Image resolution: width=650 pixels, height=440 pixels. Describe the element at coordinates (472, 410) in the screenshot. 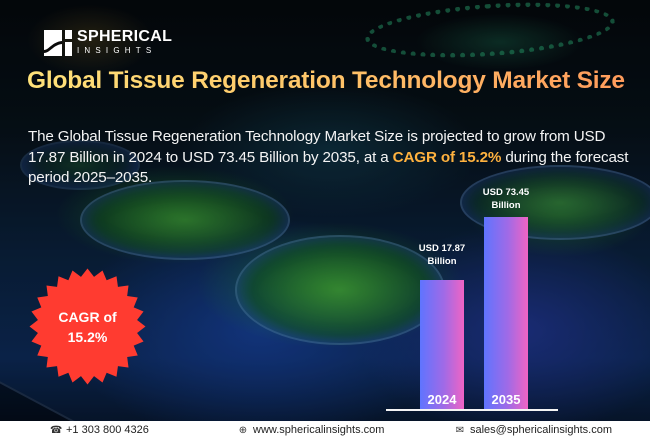

I see `chart-baseline` at that location.